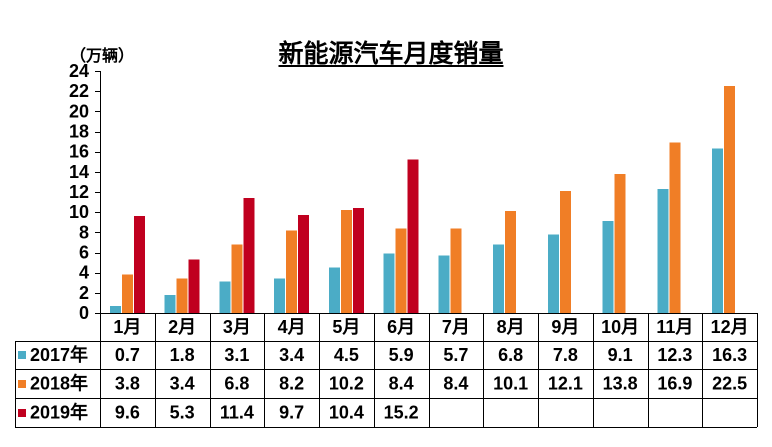  Describe the element at coordinates (565, 384) in the screenshot. I see `data-table-cell: 12.1` at that location.